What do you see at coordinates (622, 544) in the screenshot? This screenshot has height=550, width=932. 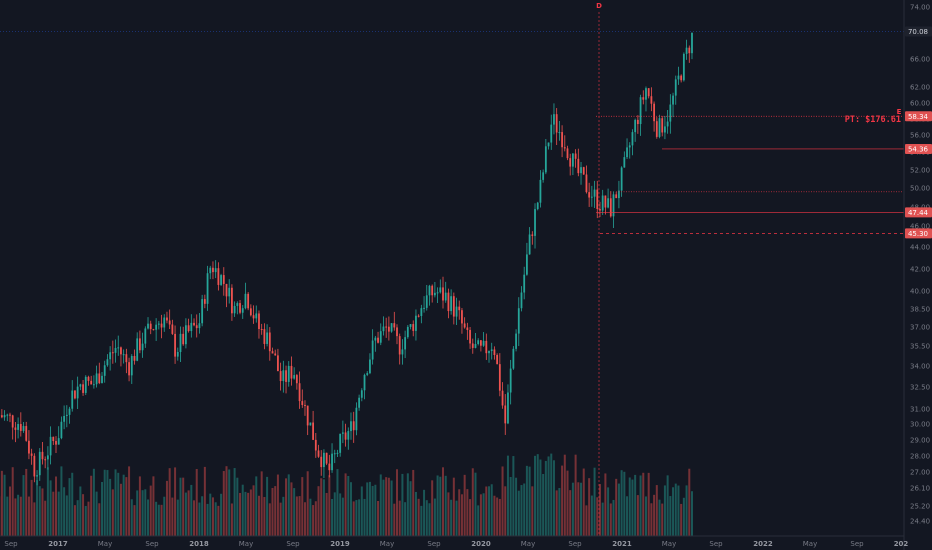 I see `time-tick-label: 2021` at bounding box center [622, 544].